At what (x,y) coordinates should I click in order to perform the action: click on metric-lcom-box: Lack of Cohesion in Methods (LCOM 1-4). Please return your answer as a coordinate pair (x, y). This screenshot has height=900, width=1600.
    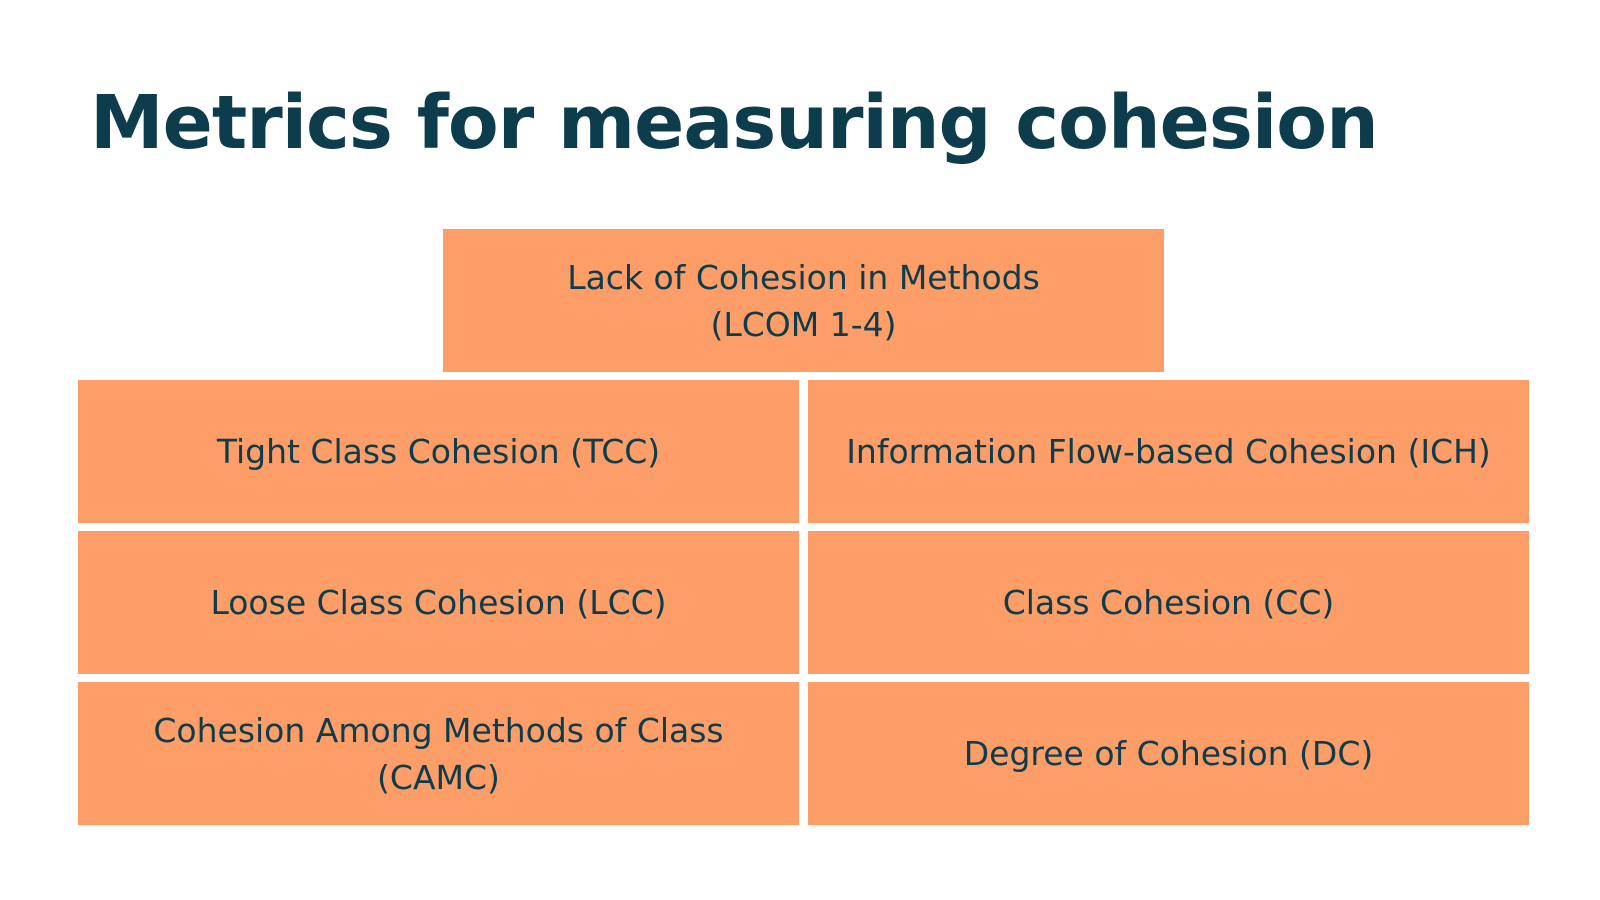
    Looking at the image, I should click on (803, 300).